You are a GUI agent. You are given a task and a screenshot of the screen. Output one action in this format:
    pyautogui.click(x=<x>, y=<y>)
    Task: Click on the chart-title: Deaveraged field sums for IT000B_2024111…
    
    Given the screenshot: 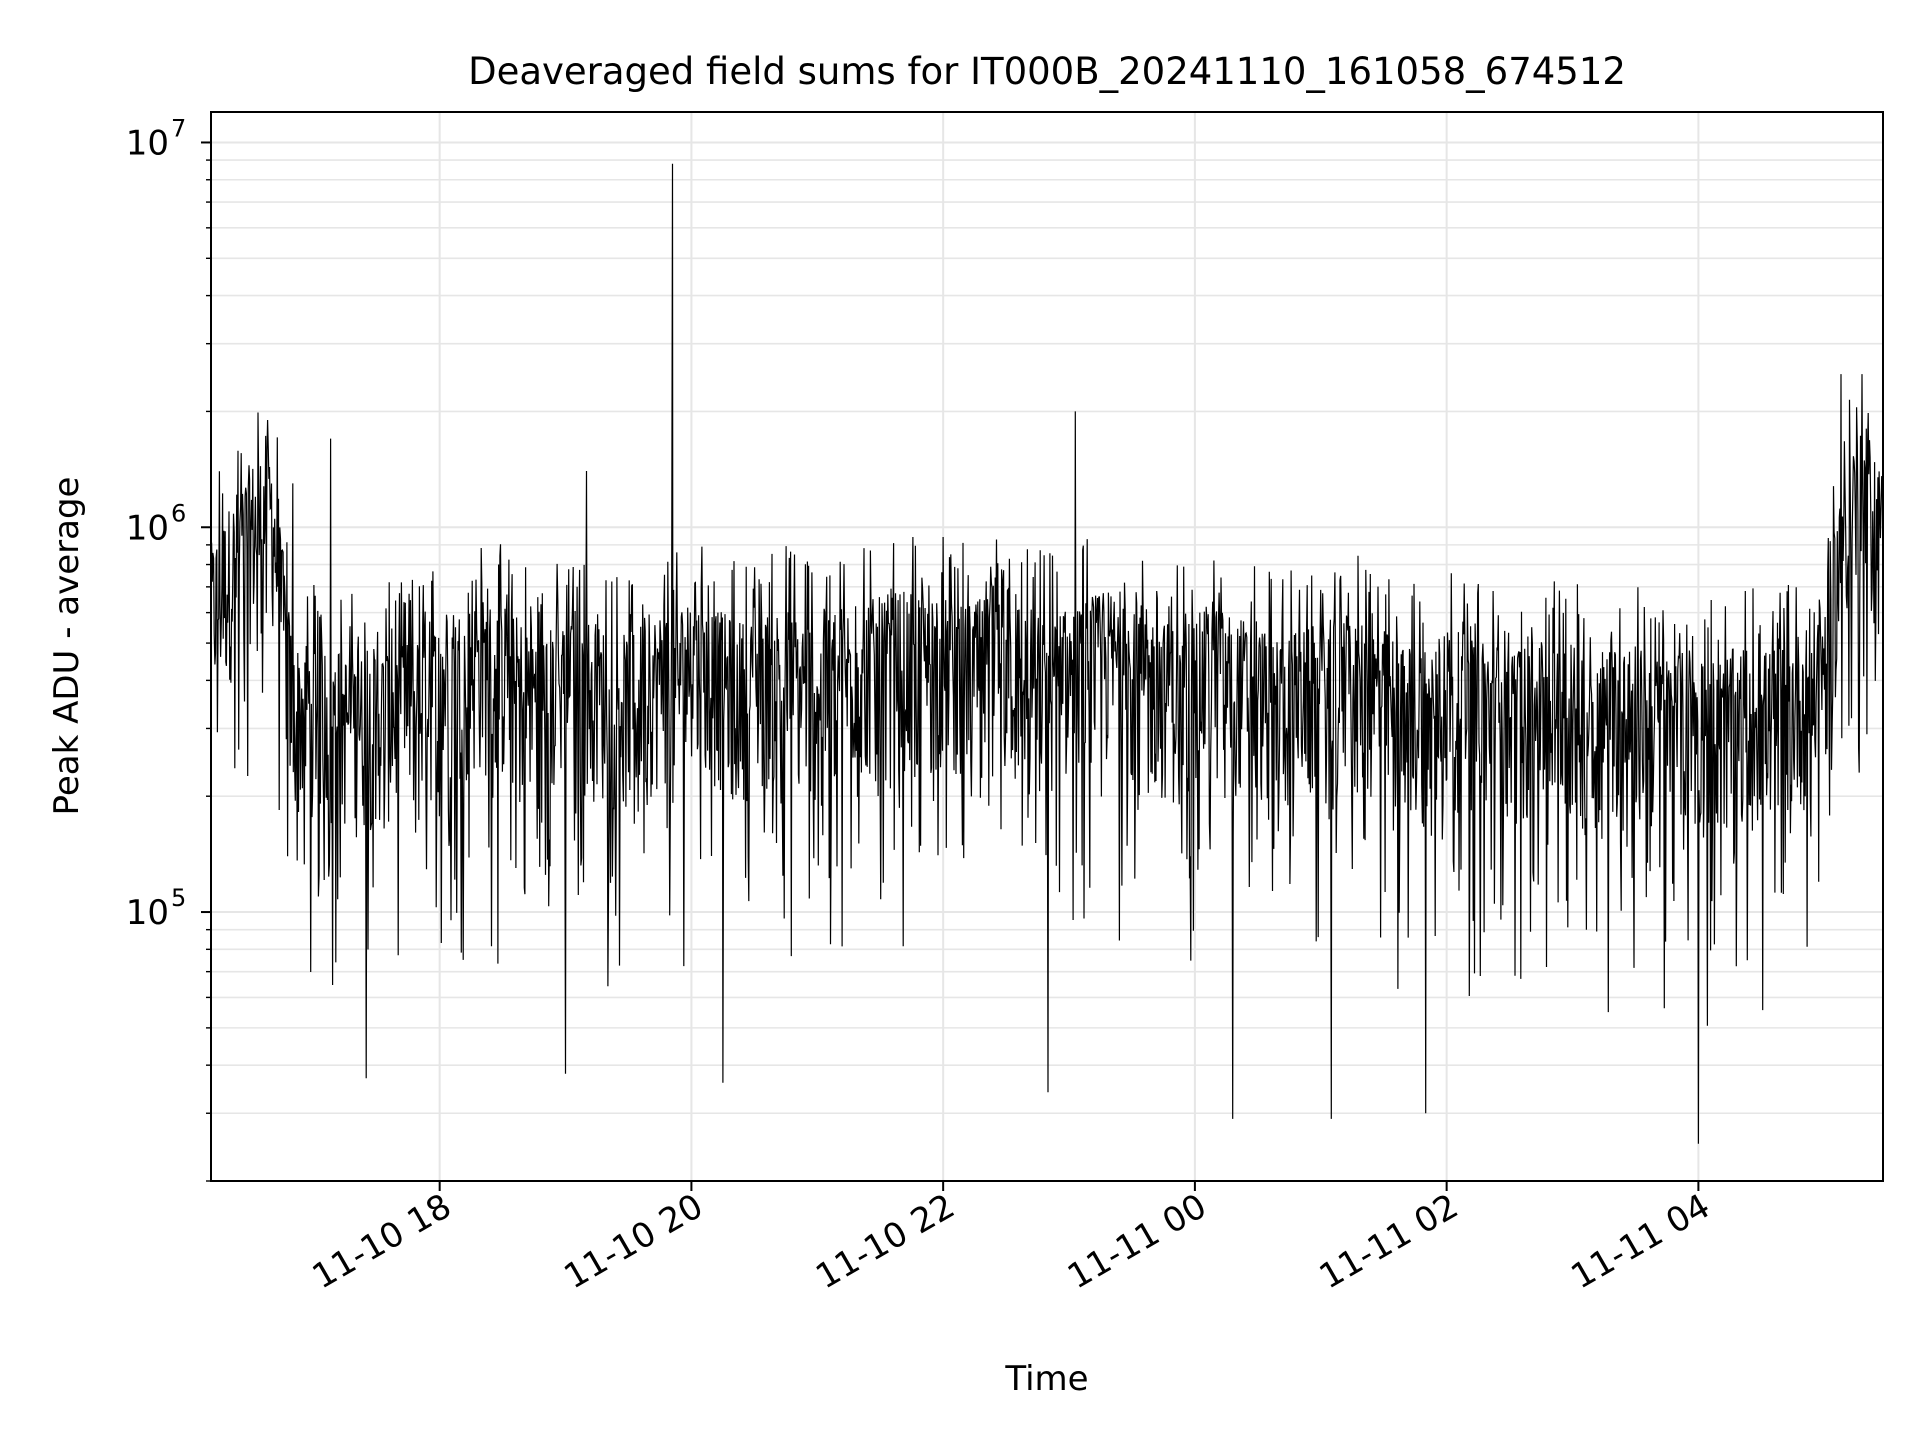 What is the action you would take?
    pyautogui.click(x=1047, y=71)
    